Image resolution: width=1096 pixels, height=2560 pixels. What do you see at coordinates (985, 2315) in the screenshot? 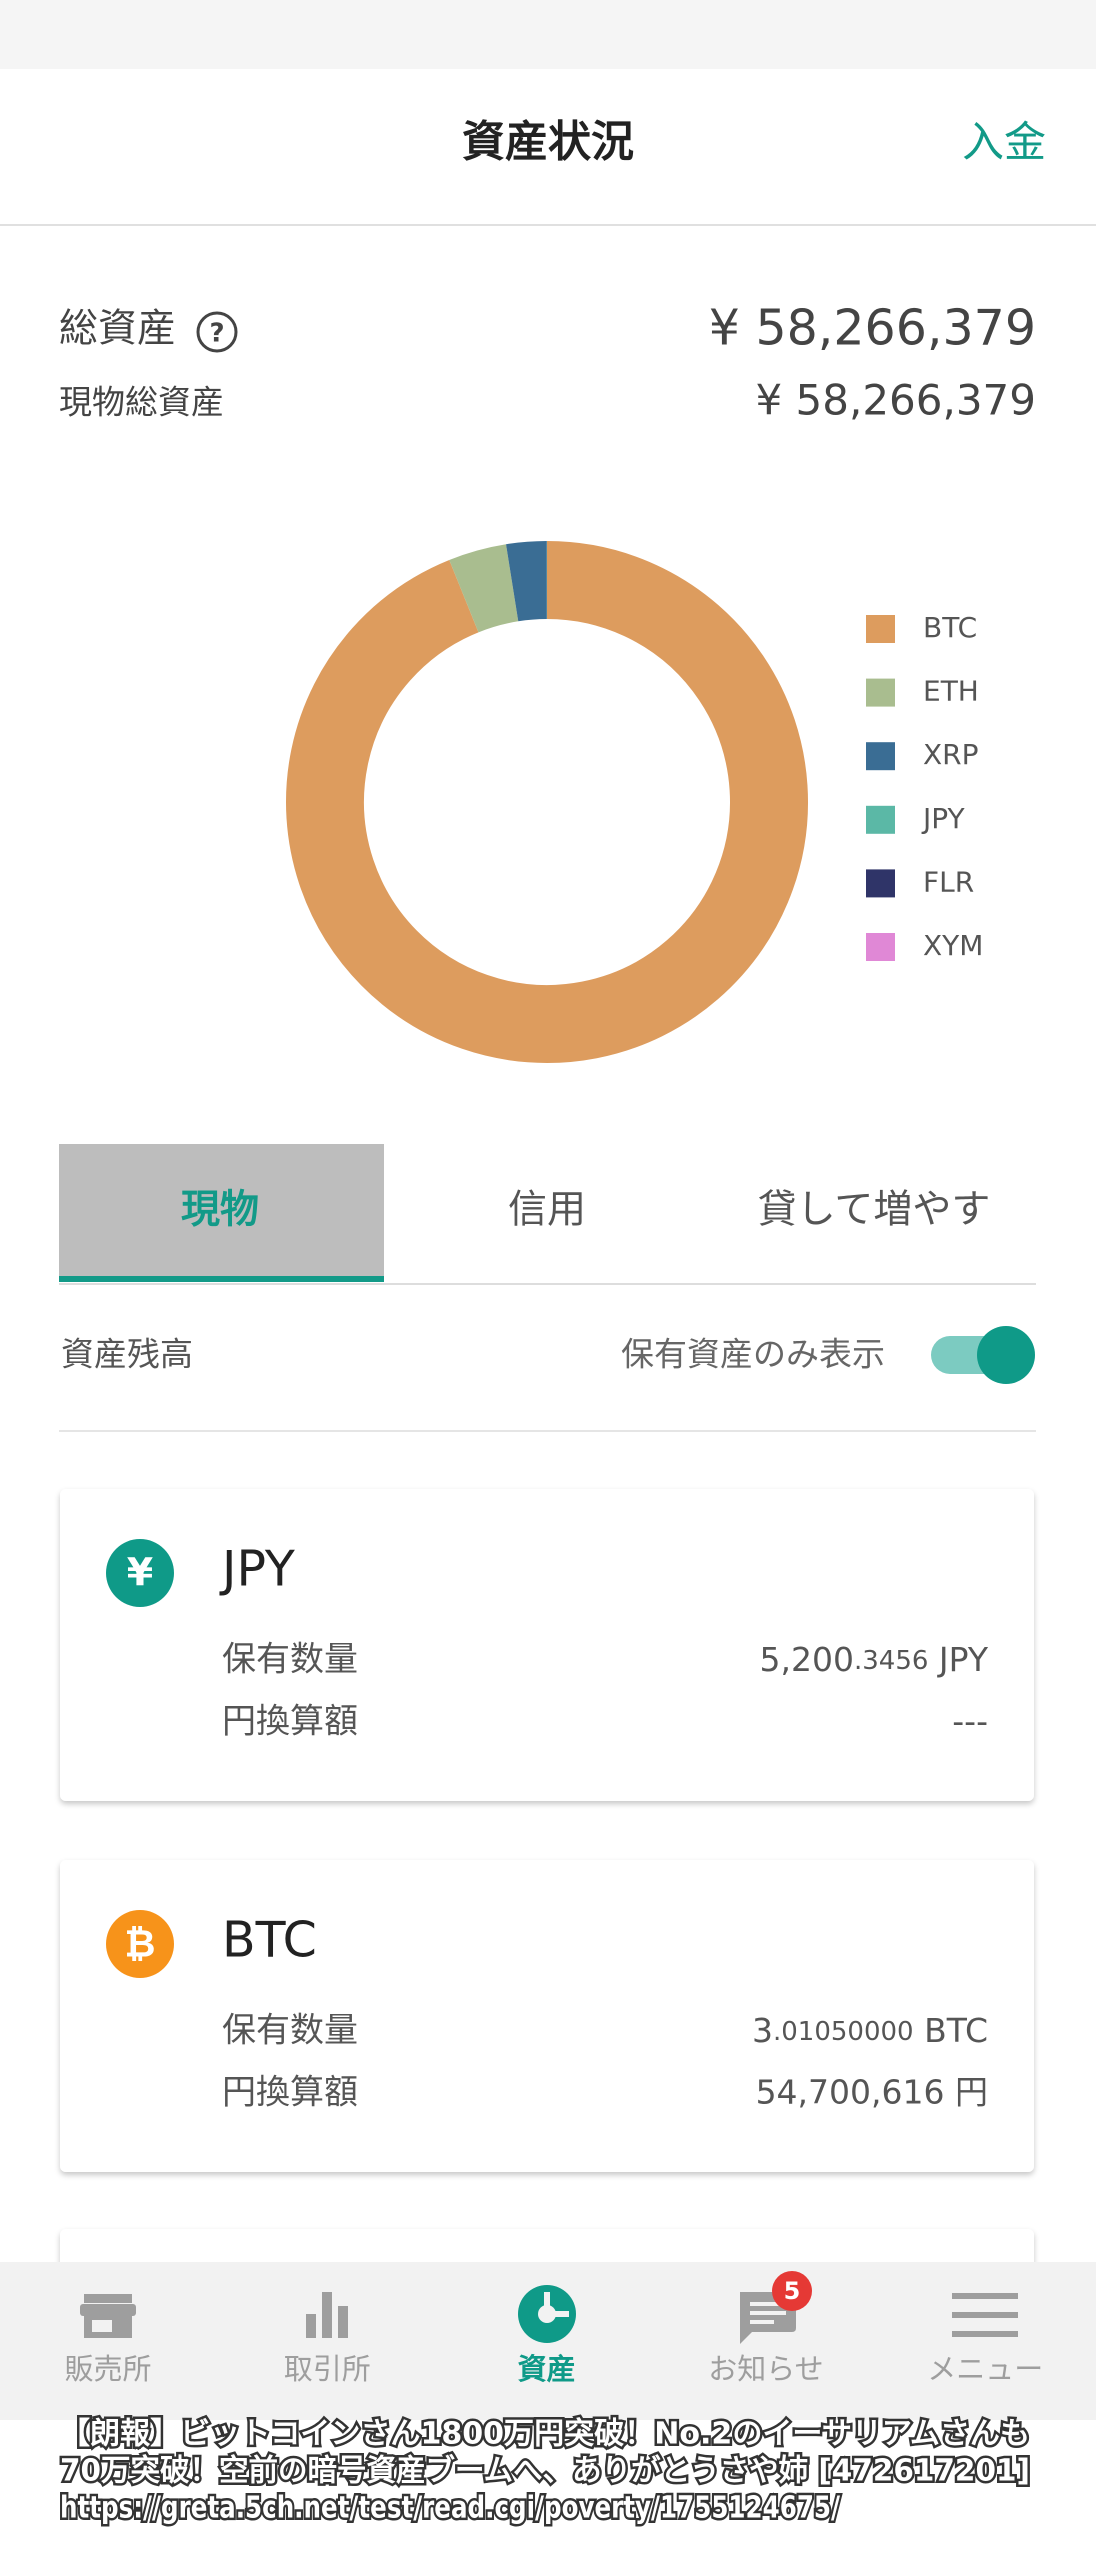
I see `nav-icon-menu` at bounding box center [985, 2315].